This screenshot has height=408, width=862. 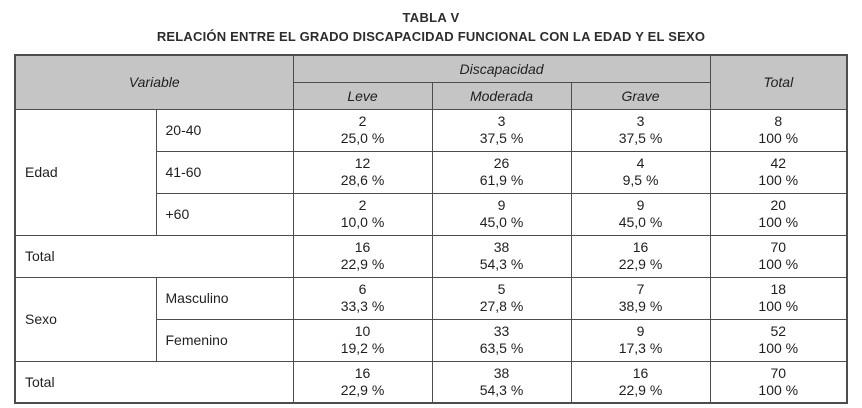 I want to click on table-row-total-edad: Total 16 22,9 % 38 54,3 % 16 22,9 % 70, so click(x=431, y=256).